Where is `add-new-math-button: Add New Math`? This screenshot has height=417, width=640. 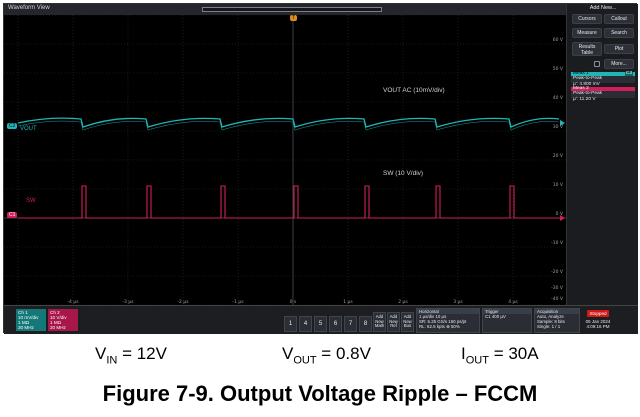
add-new-math-button: Add New Math is located at coordinates (379, 322).